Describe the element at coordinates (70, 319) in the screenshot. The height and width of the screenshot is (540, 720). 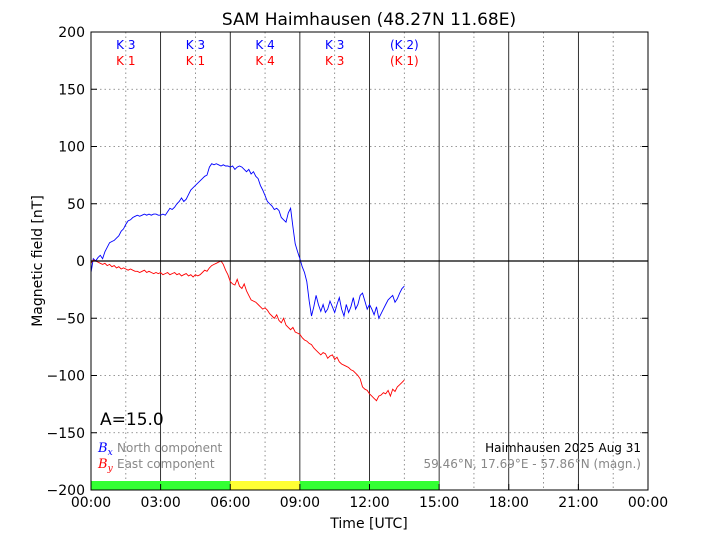
I see `y-tick-label: −50` at that location.